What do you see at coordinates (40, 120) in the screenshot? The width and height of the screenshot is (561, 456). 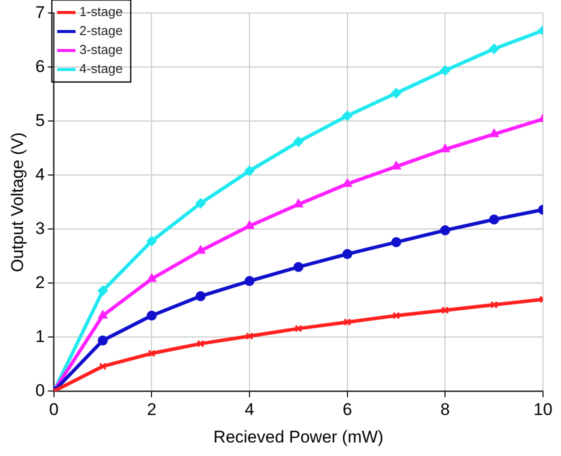 I see `y-tick-label: 5` at bounding box center [40, 120].